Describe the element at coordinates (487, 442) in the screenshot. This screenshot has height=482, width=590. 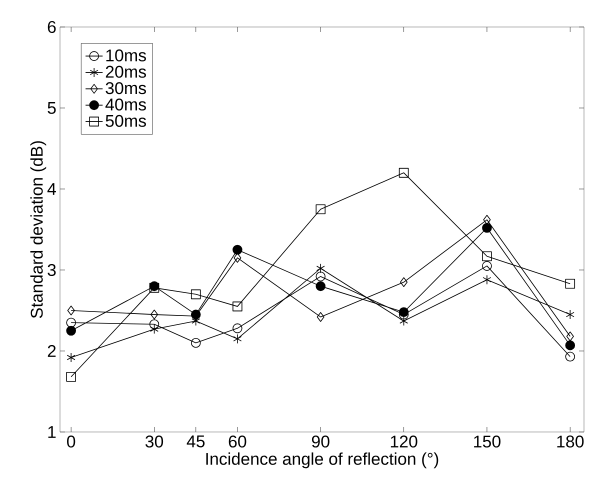
I see `x-tick-label: 150` at that location.